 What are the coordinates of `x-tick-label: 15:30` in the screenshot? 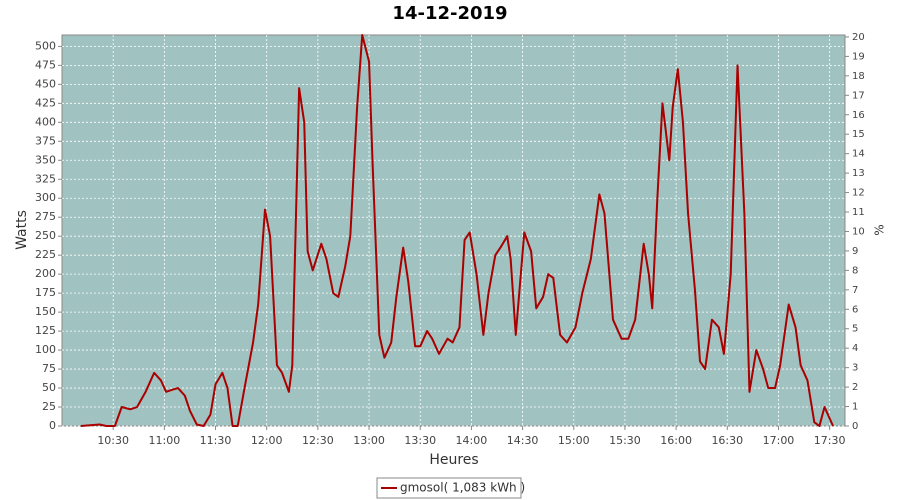 It's located at (625, 440).